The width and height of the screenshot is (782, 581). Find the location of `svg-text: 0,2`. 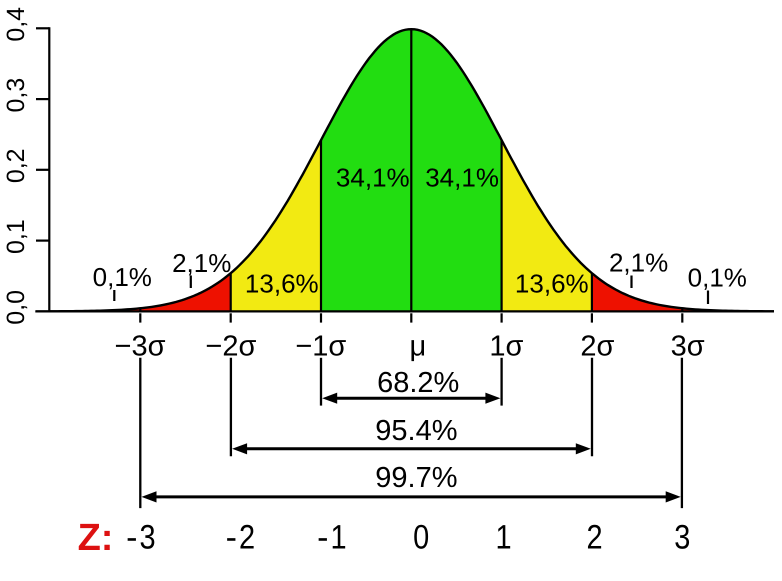

svg-text: 0,2 is located at coordinates (16, 165).